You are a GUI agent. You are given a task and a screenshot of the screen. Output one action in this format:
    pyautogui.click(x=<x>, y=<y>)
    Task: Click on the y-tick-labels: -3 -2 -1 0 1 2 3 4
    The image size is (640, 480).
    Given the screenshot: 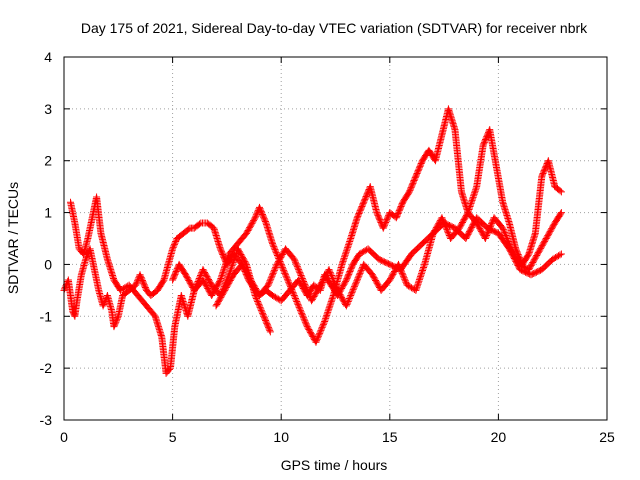 What is the action you would take?
    pyautogui.click(x=46, y=238)
    